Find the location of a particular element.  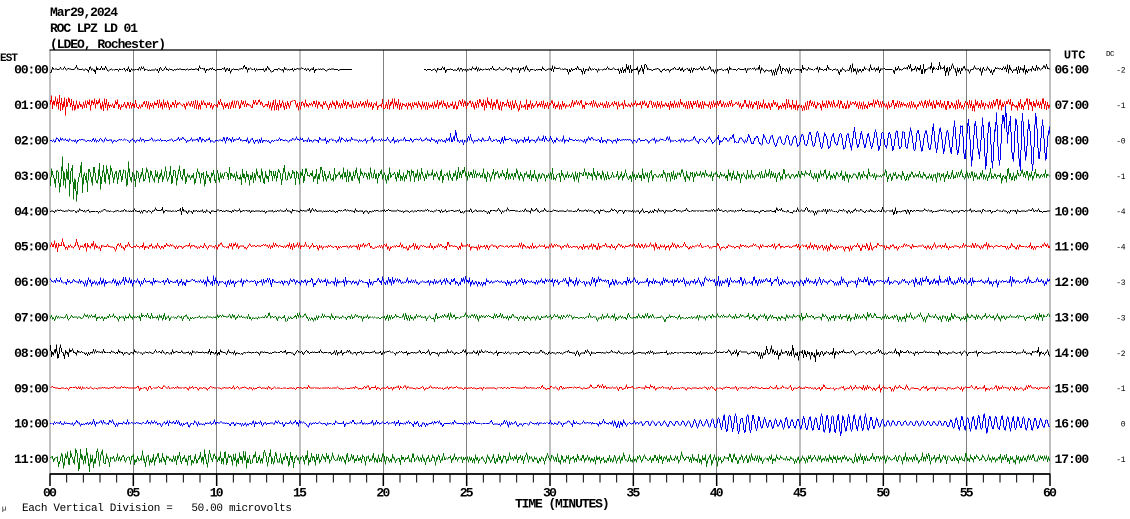

svg-text: EST is located at coordinates (9, 59).